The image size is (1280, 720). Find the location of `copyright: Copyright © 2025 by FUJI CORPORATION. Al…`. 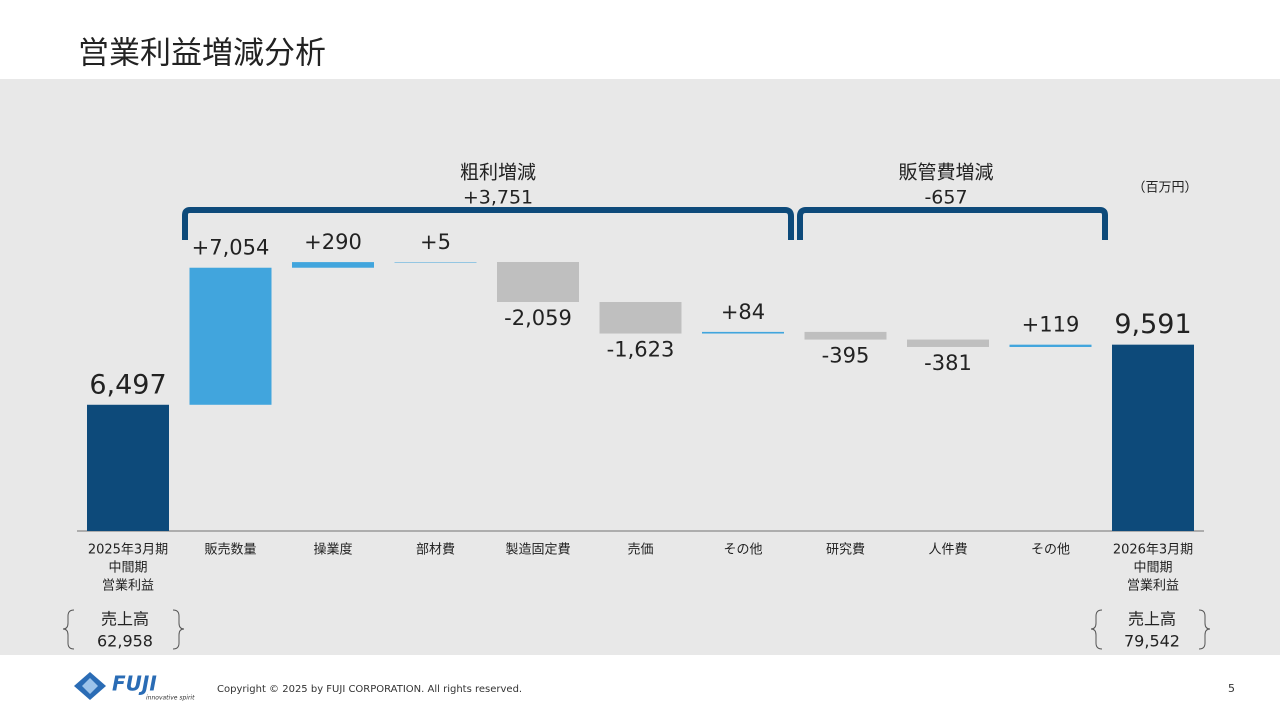

copyright: Copyright © 2025 by FUJI CORPORATION. Al… is located at coordinates (369, 689).